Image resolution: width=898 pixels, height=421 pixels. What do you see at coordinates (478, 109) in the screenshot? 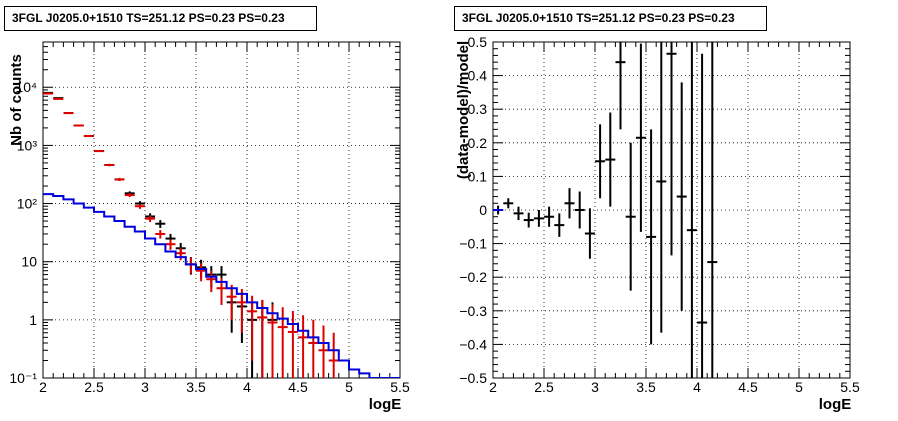
I see `y-tick-label: 0.3` at bounding box center [478, 109].